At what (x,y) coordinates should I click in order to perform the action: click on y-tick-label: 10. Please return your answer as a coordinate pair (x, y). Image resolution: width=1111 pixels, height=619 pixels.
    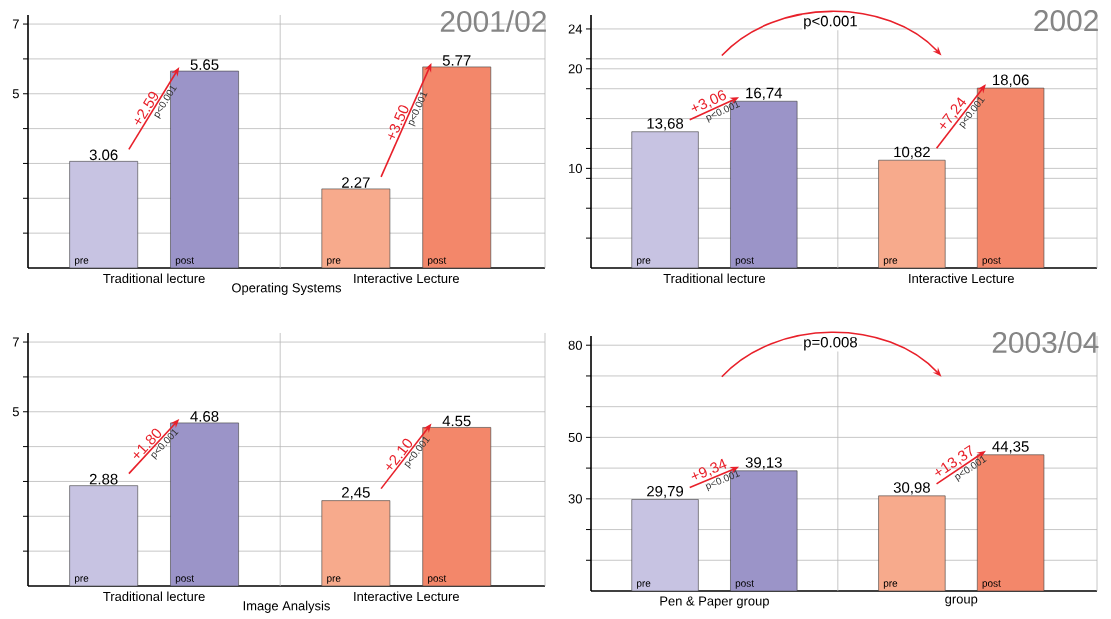
    Looking at the image, I should click on (575, 168).